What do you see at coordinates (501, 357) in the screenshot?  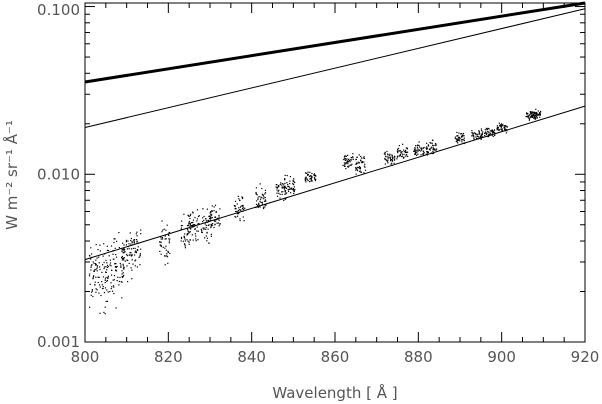 I see `x-tick-label: 900` at bounding box center [501, 357].